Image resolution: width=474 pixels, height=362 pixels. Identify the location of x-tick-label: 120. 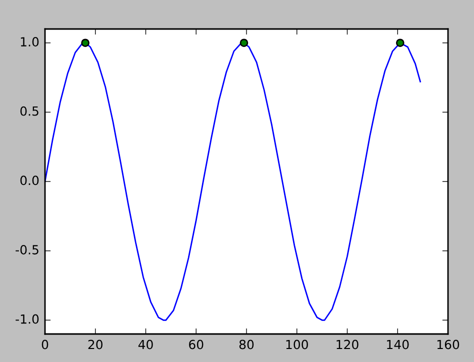
(347, 345).